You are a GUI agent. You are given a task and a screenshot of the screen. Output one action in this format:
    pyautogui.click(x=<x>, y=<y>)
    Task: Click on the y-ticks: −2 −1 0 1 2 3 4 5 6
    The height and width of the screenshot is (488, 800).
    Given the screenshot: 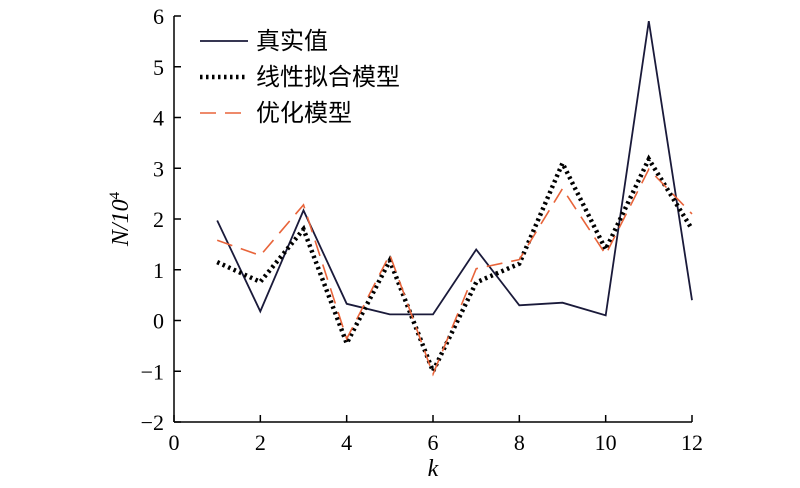 What is the action you would take?
    pyautogui.click(x=161, y=219)
    